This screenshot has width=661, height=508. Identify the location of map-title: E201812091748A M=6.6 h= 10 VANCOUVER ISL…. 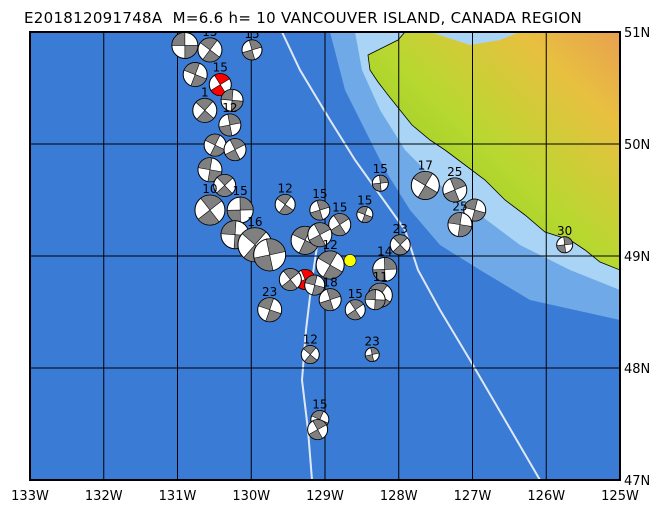
(303, 18).